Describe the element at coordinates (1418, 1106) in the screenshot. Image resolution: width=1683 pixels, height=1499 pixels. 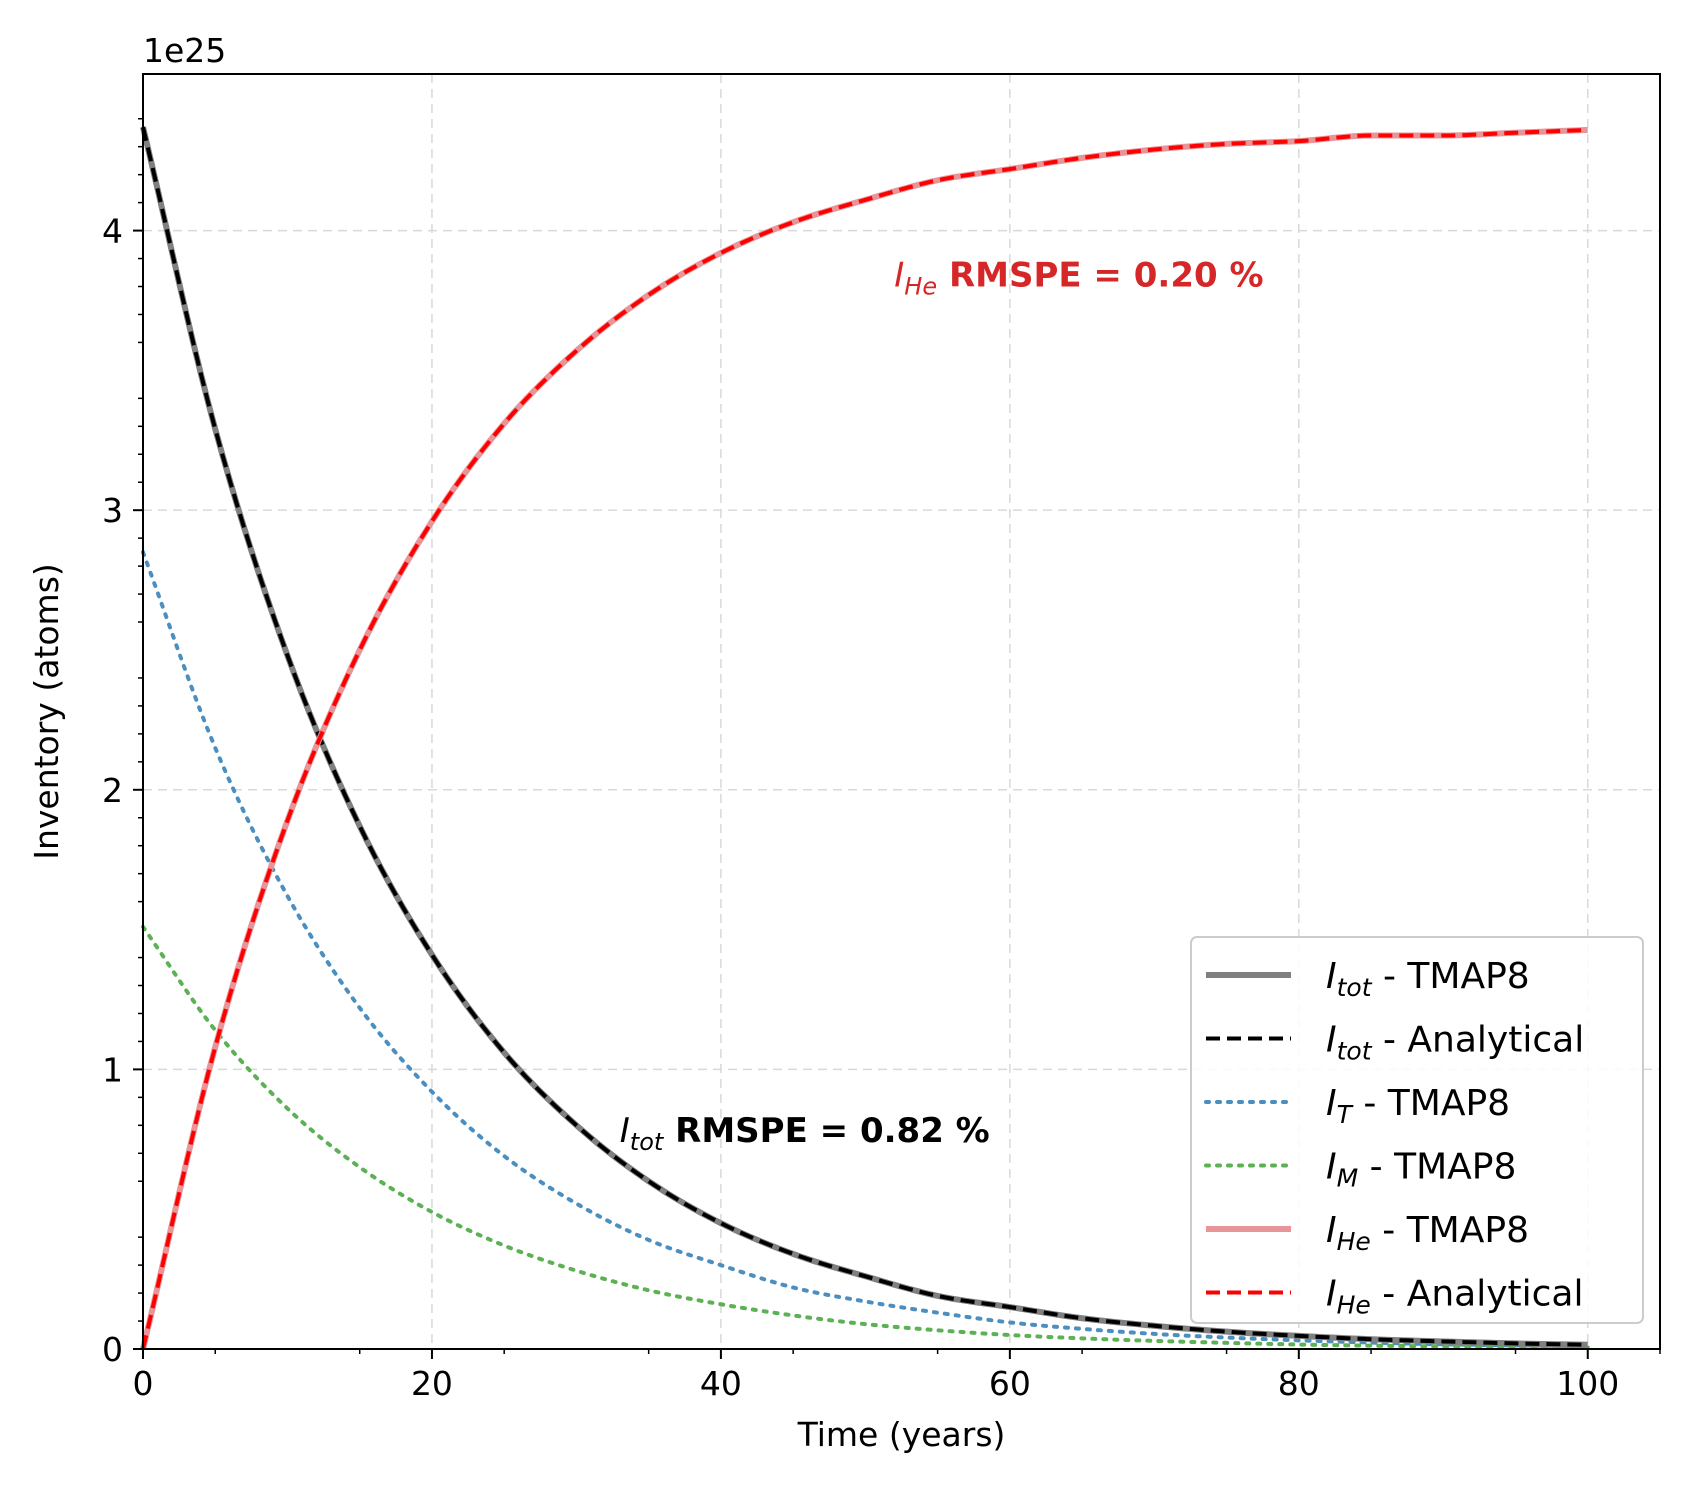
I see `legend-entry-IT_tmap8: IT - TMAP8` at that location.